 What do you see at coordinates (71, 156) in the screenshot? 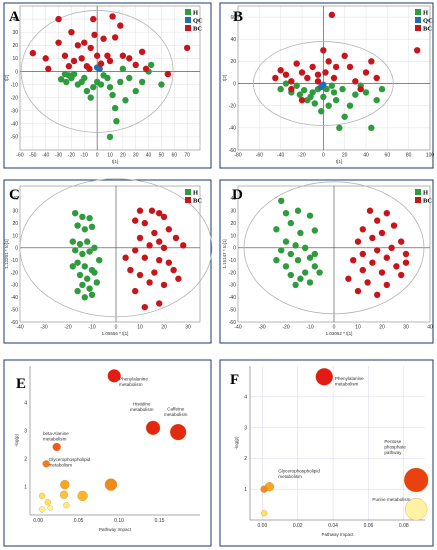
I see `x-tick-label-a: -20` at bounding box center [71, 156].